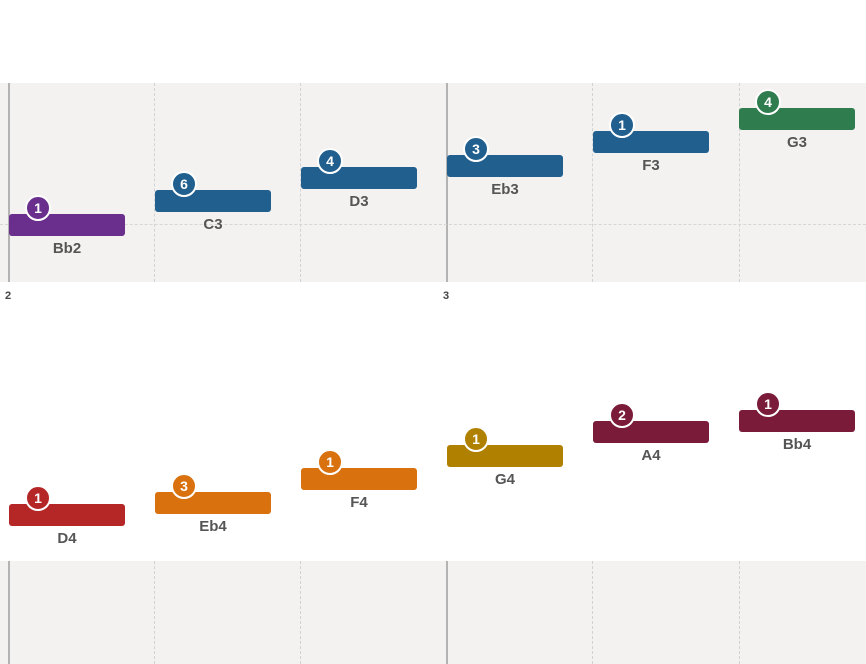  What do you see at coordinates (797, 422) in the screenshot?
I see `note-block: 1 Bb4` at bounding box center [797, 422].